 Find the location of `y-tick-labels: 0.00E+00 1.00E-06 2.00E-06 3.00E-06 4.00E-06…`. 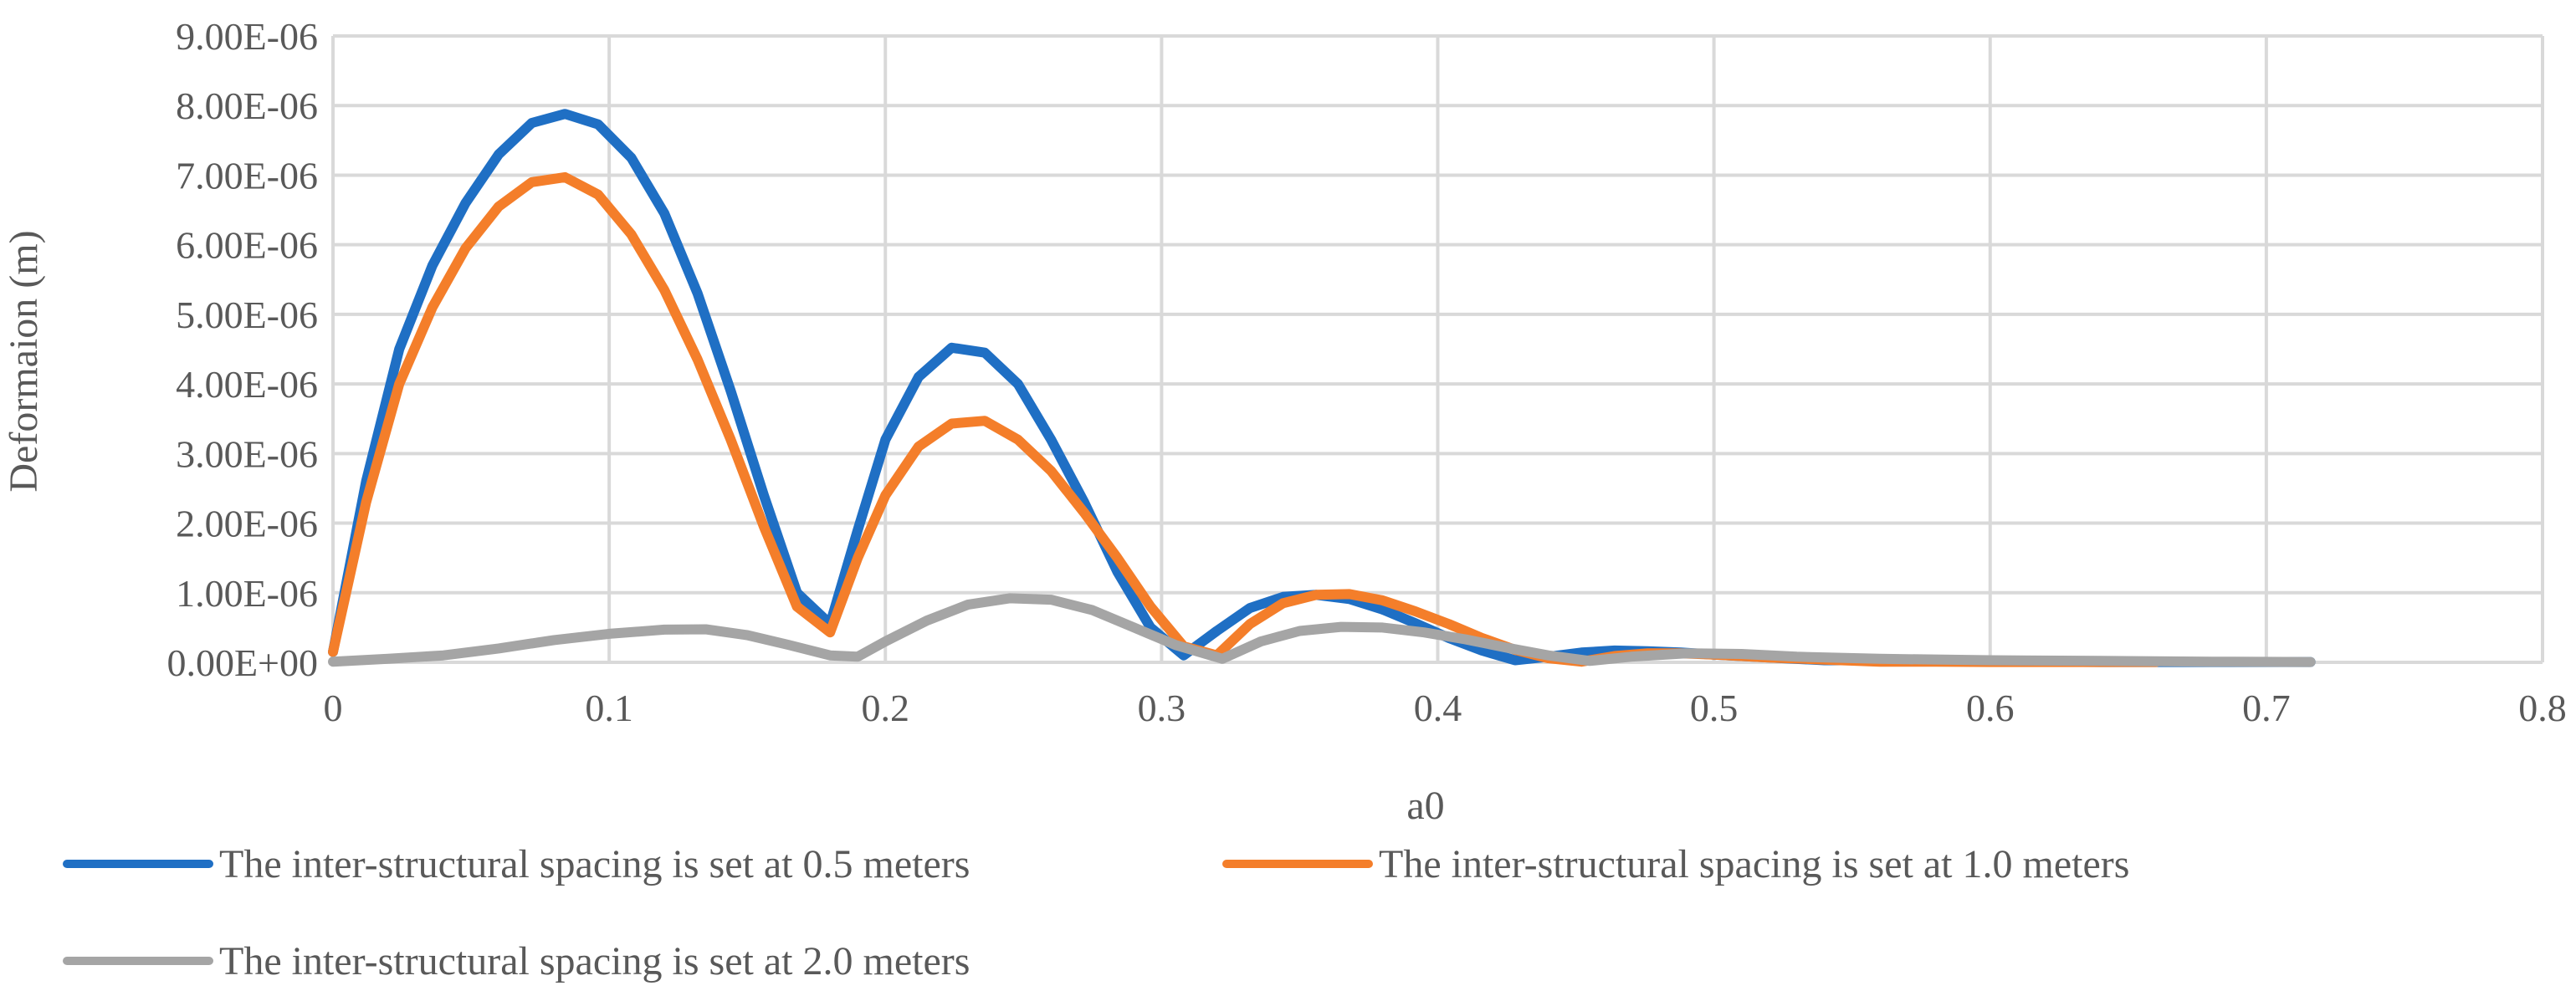

y-tick-labels: 0.00E+00 1.00E-06 2.00E-06 3.00E-06 4.00E-06… is located at coordinates (242, 349).